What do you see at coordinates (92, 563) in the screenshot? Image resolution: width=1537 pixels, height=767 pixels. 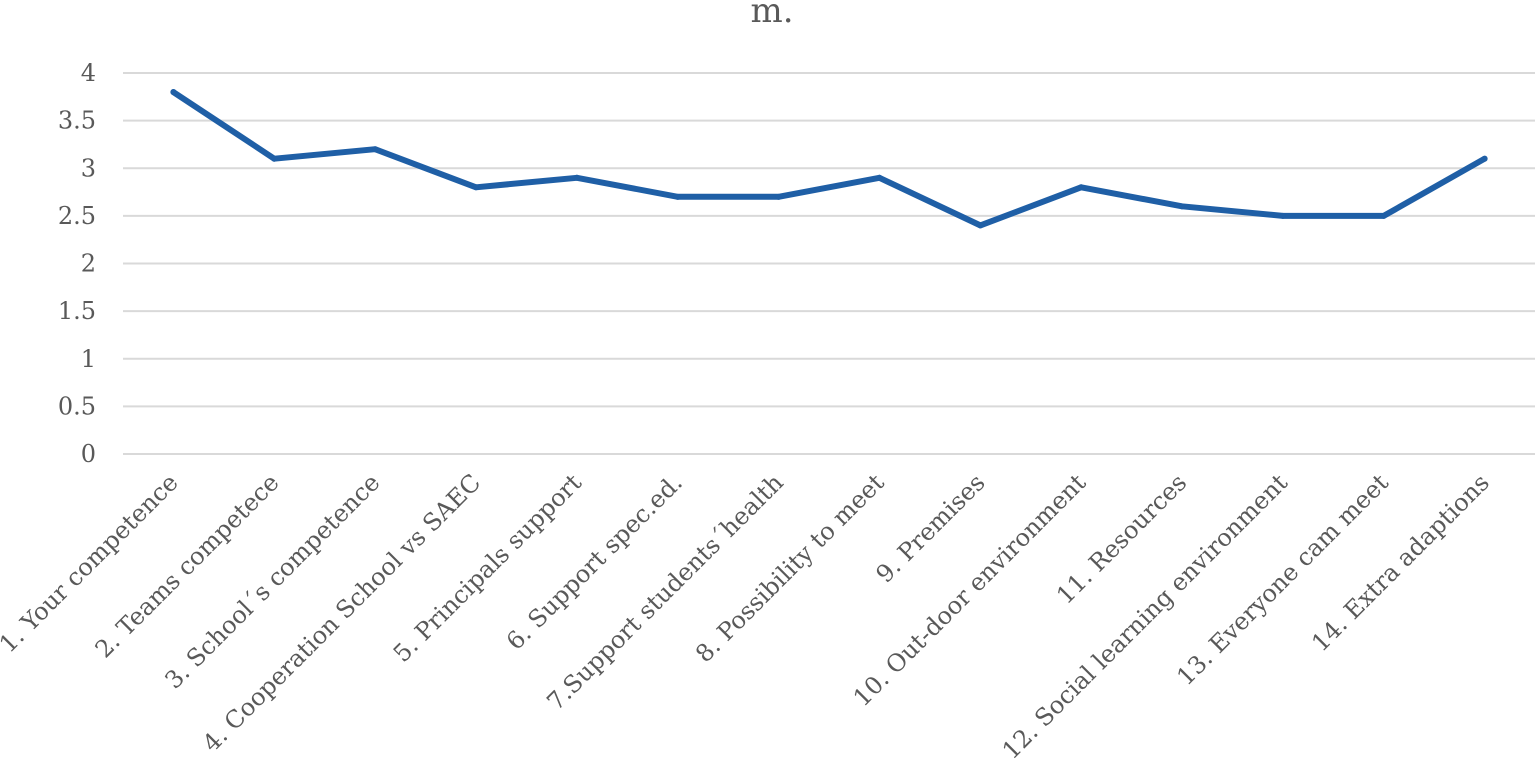 I see `x-tick-label: 1. Your competence` at bounding box center [92, 563].